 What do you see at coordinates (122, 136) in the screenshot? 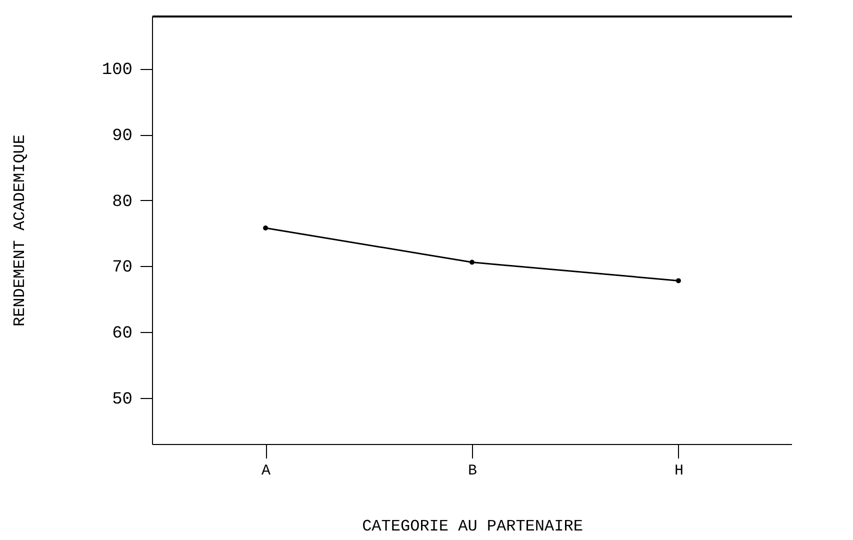
I see `y-tick-label: 90` at bounding box center [122, 136].